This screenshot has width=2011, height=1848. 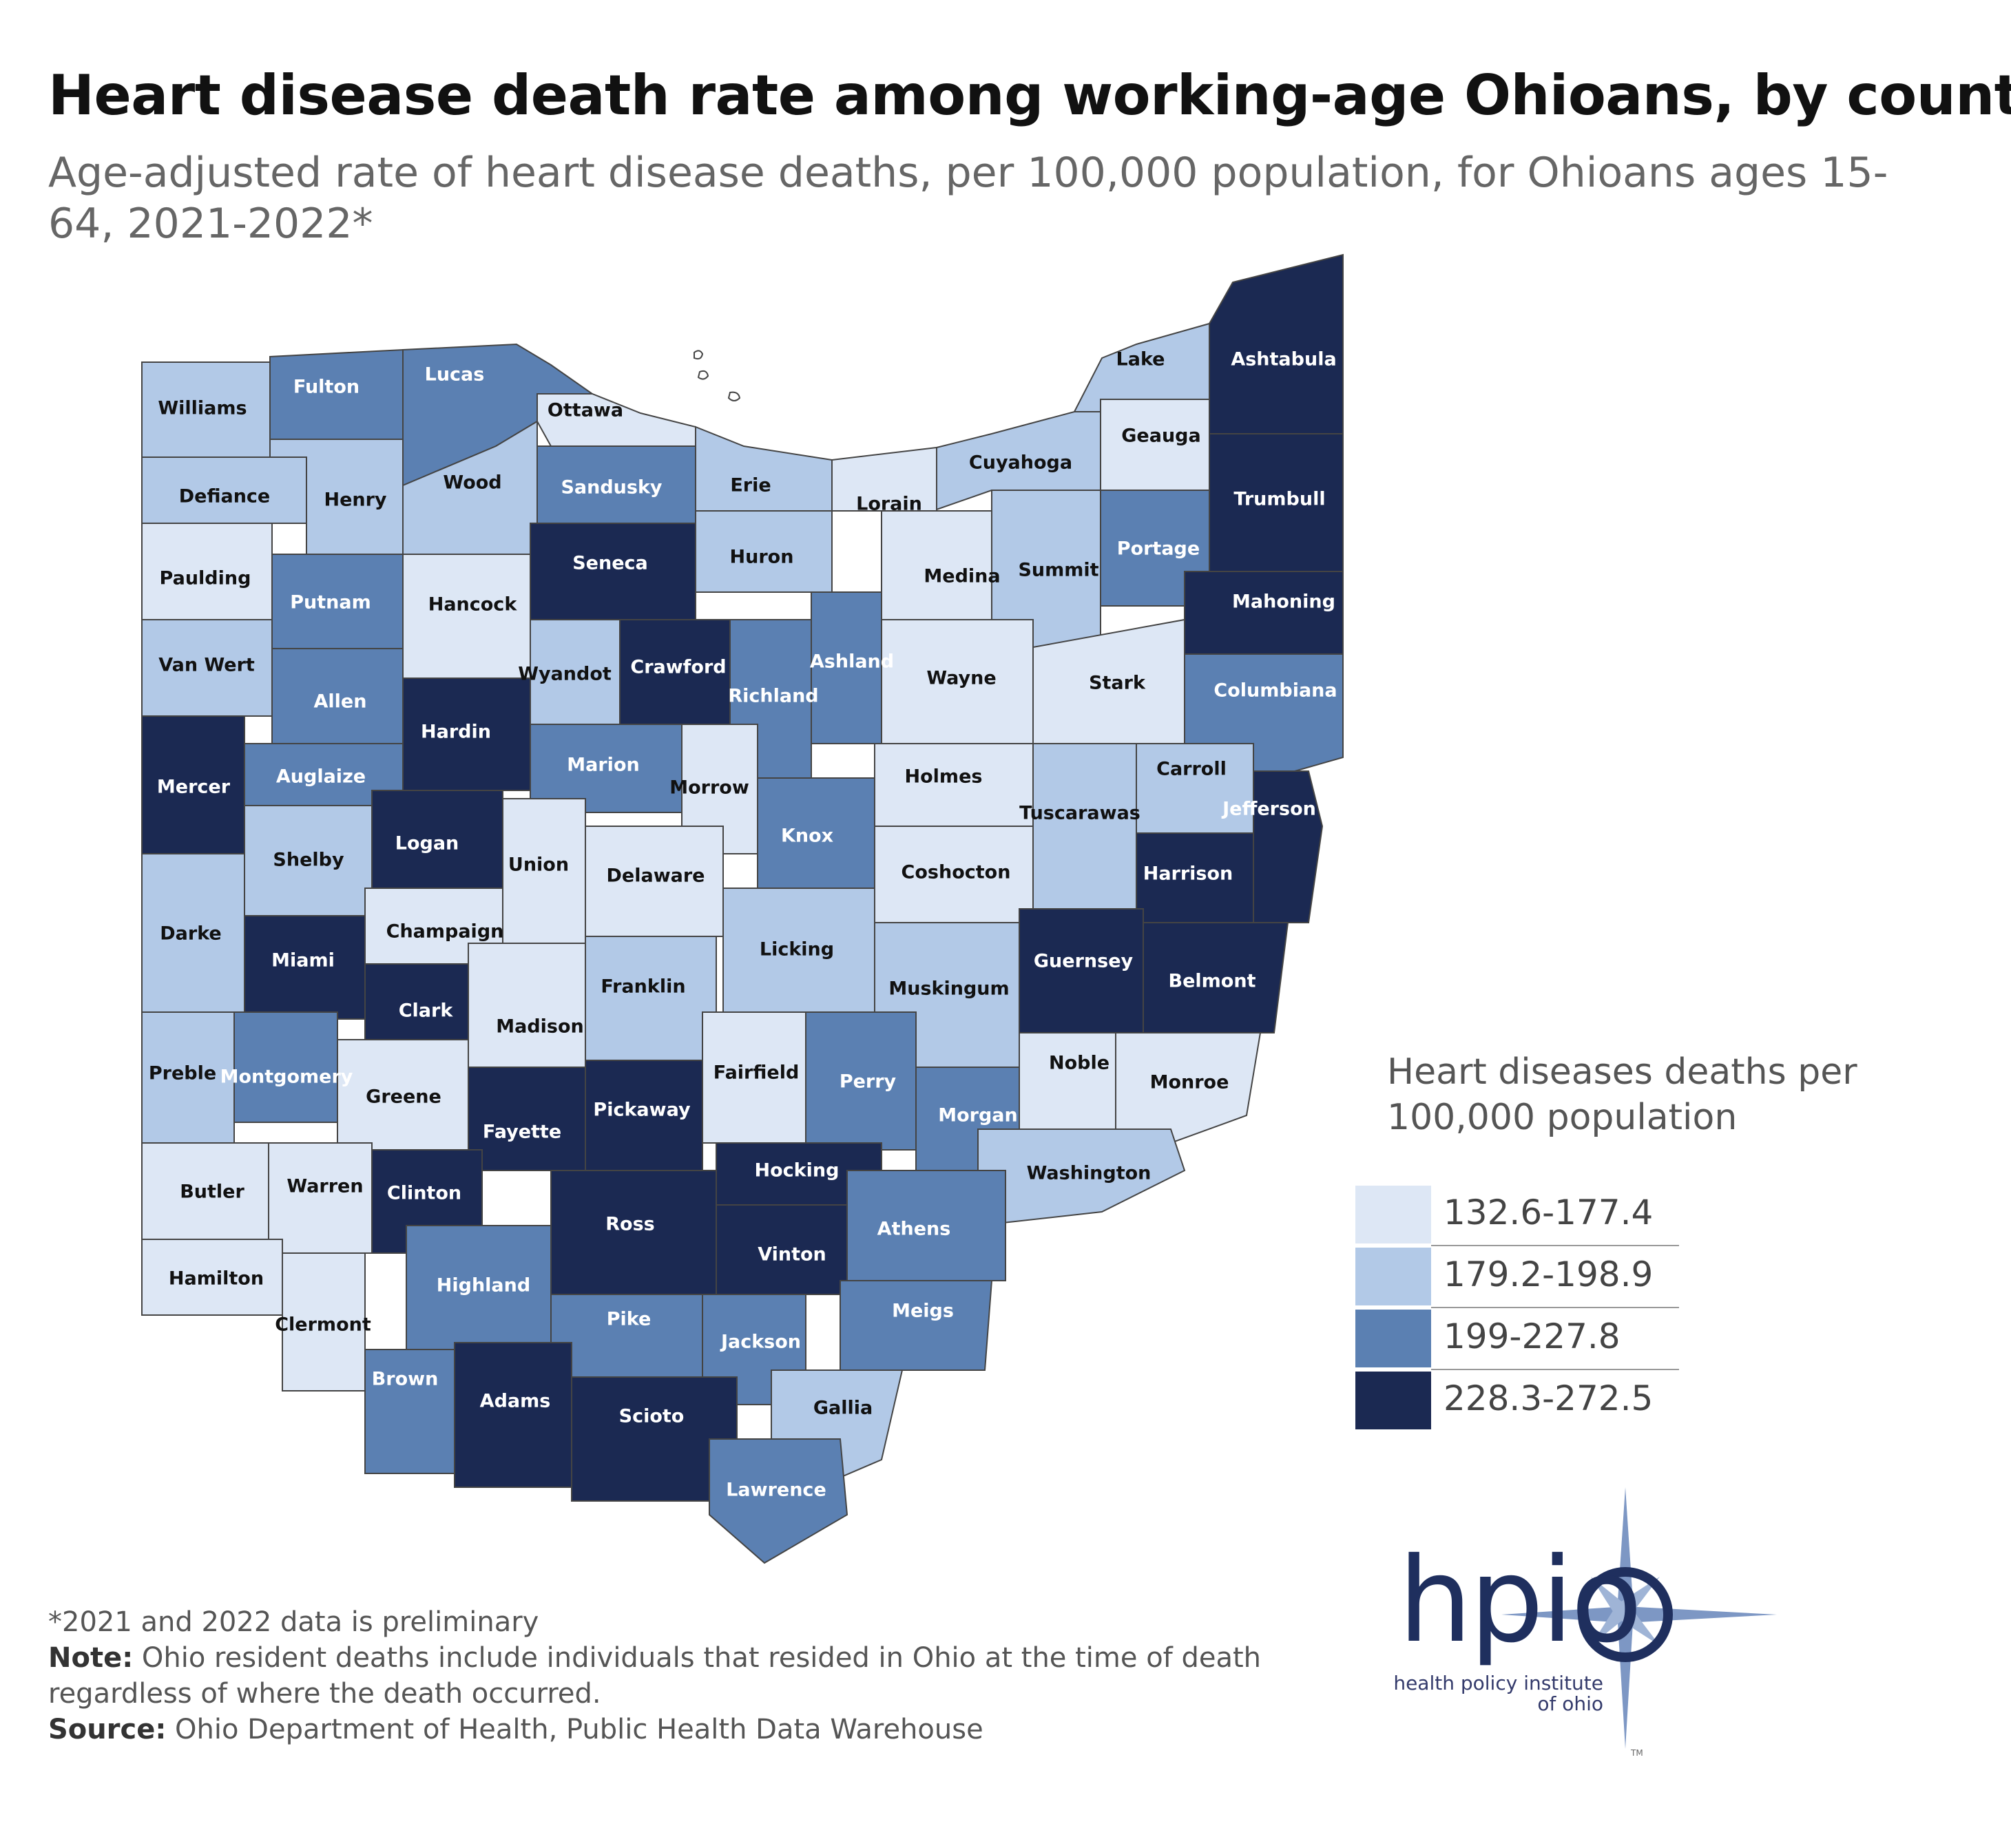 I want to click on county-label-muskingum: Muskingum, so click(x=948, y=989).